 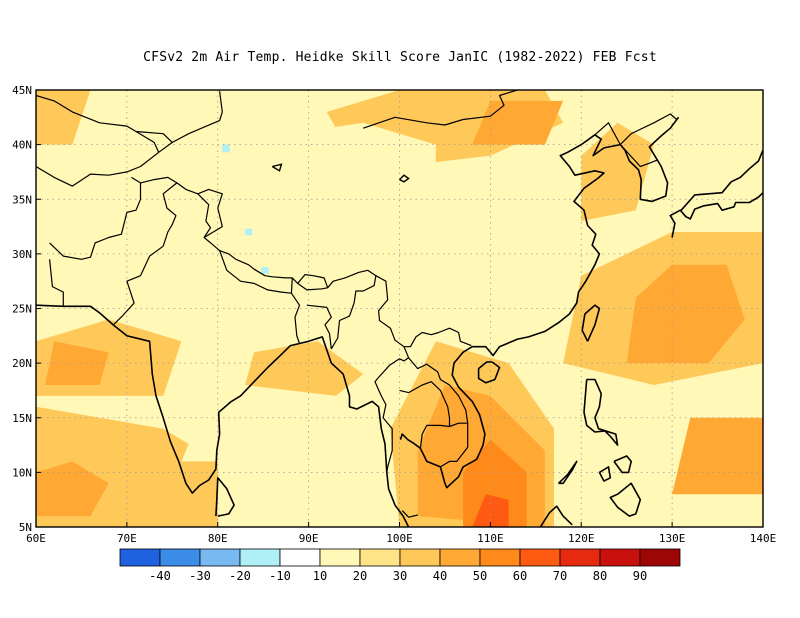 What do you see at coordinates (581, 538) in the screenshot?
I see `lon-tick-label: 120E` at bounding box center [581, 538].